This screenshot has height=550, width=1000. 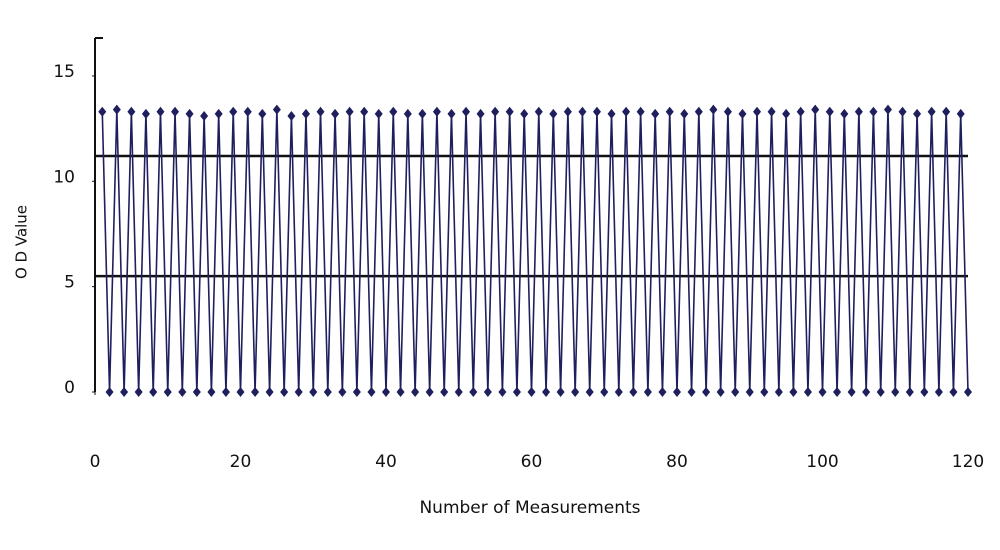 What do you see at coordinates (95, 462) in the screenshot?
I see `x-tick-label: 0` at bounding box center [95, 462].